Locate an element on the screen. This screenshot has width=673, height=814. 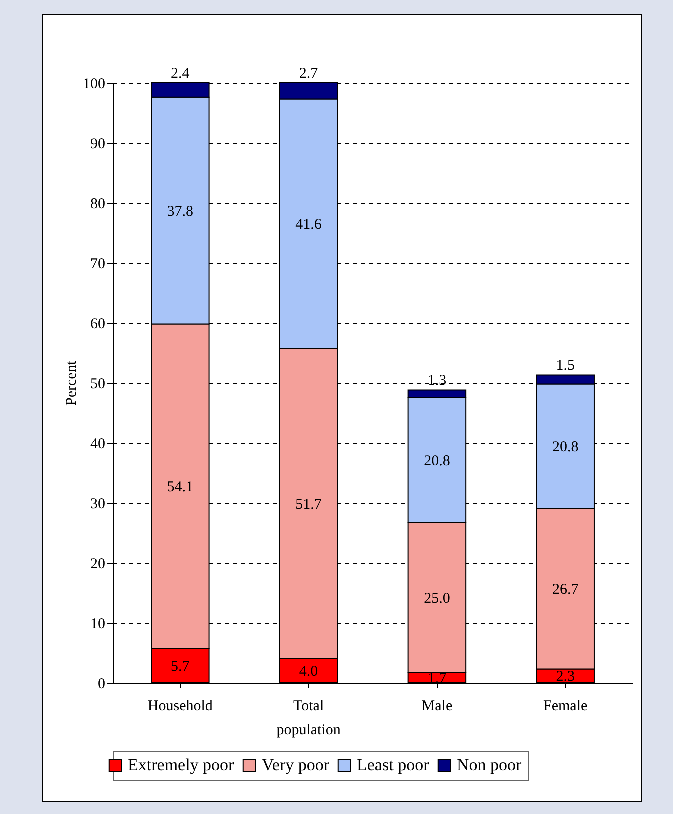
legend-label: Least poor is located at coordinates (393, 765).